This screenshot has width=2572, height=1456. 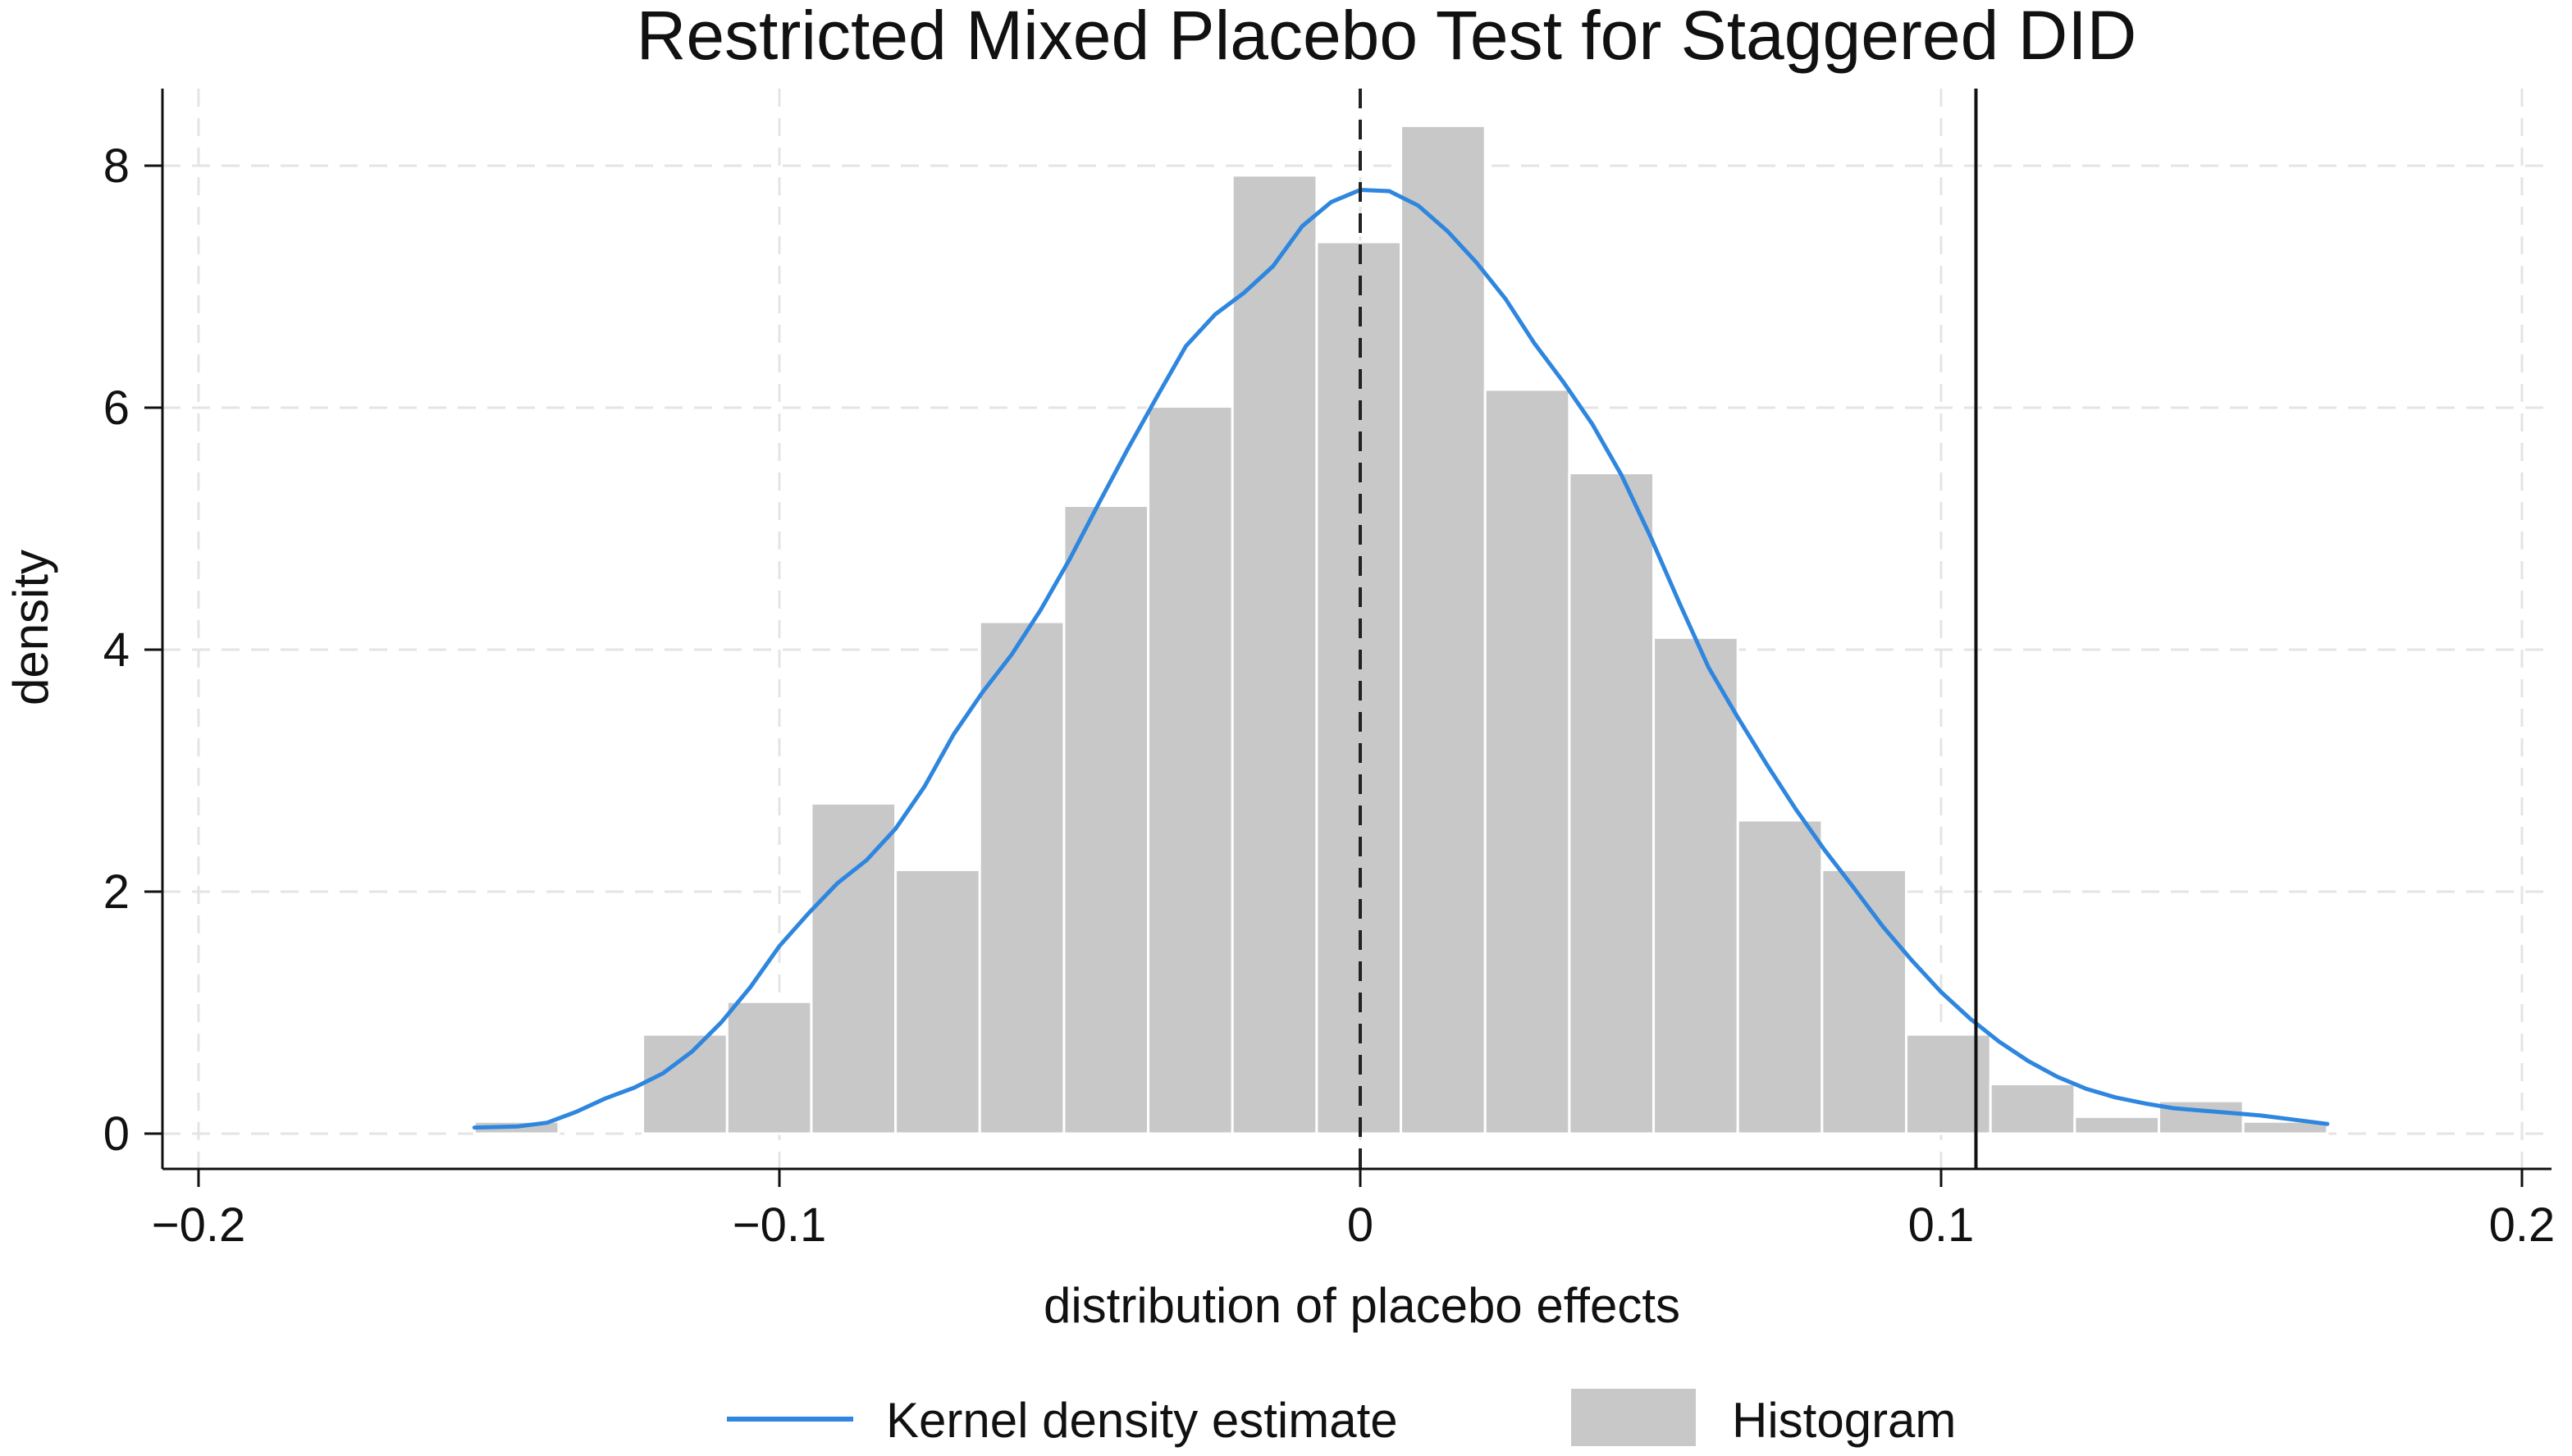 I want to click on x-tick-label-0: −0.2, so click(x=199, y=1225).